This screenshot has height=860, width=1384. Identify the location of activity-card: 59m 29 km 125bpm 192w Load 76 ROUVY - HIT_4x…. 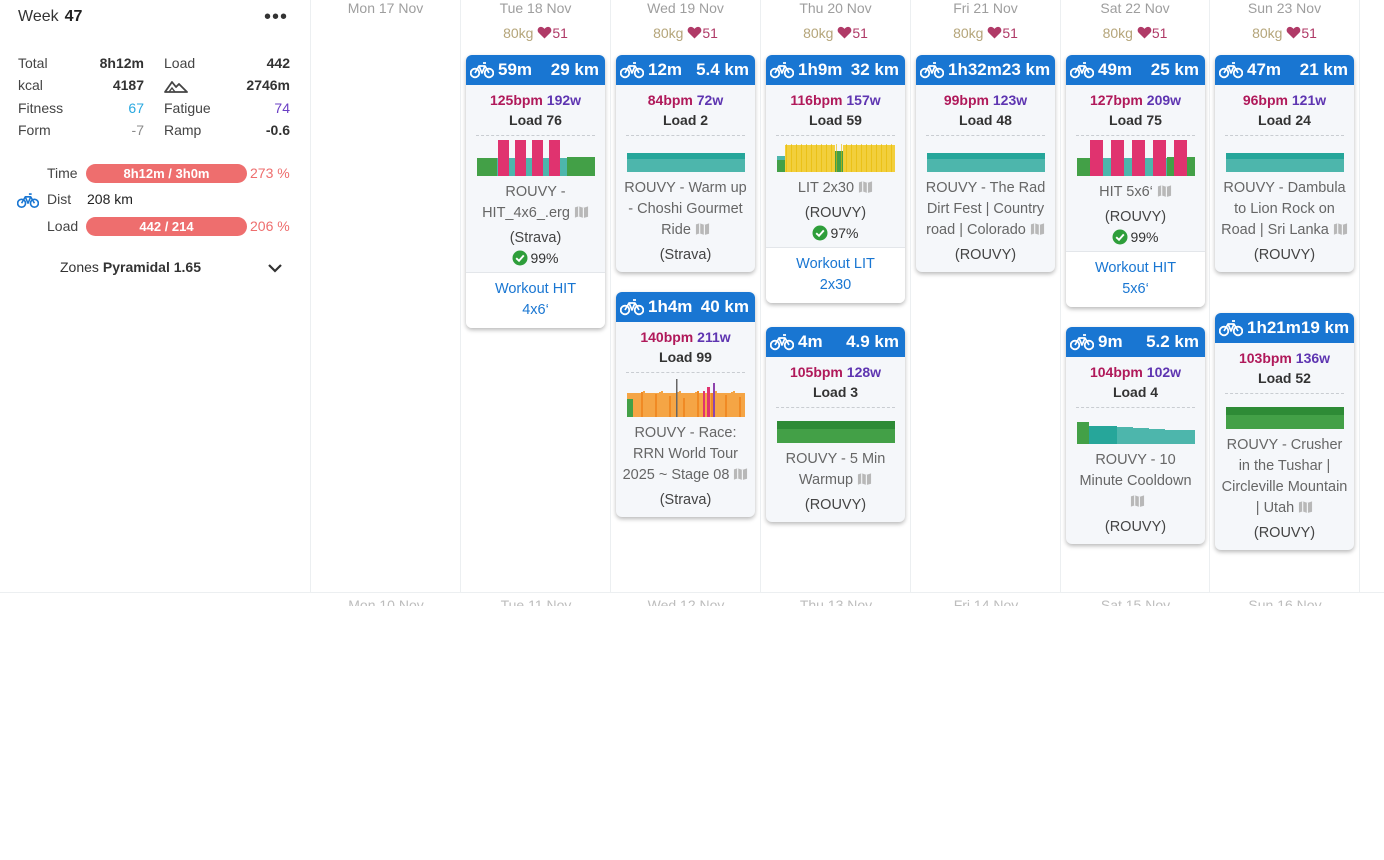
(535, 191).